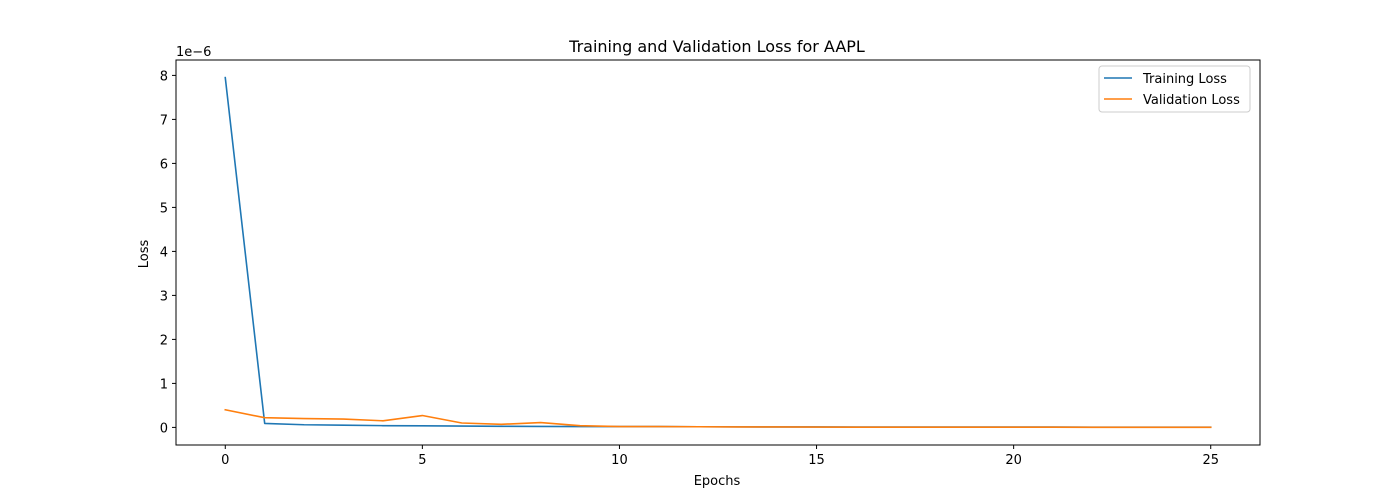 The width and height of the screenshot is (1400, 500). What do you see at coordinates (164, 296) in the screenshot?
I see `y-tick-label: 3` at bounding box center [164, 296].